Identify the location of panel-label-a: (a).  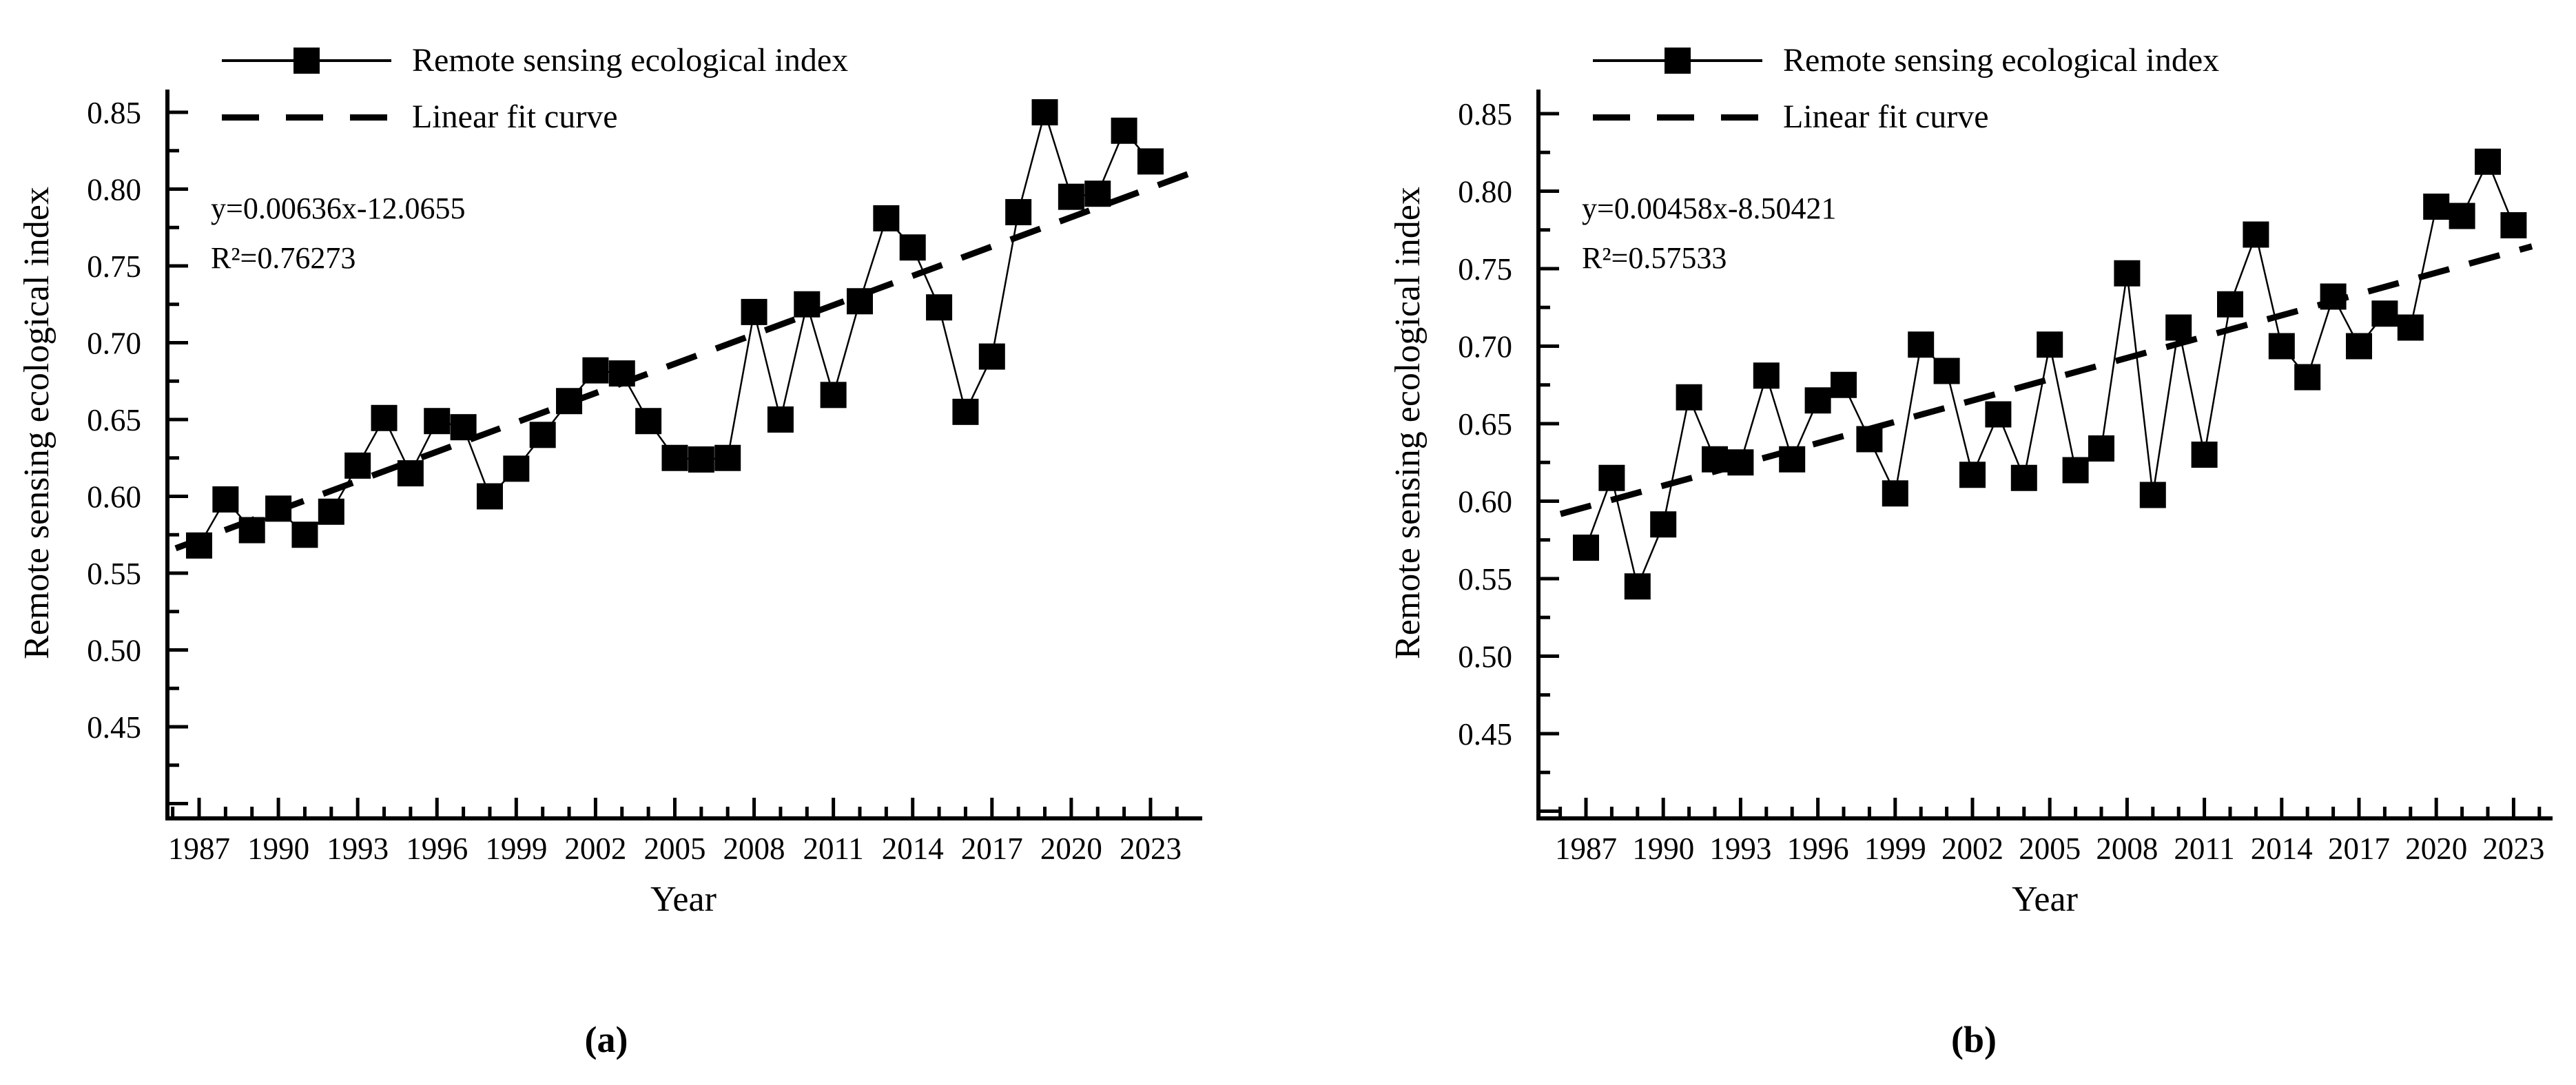
(606, 1039).